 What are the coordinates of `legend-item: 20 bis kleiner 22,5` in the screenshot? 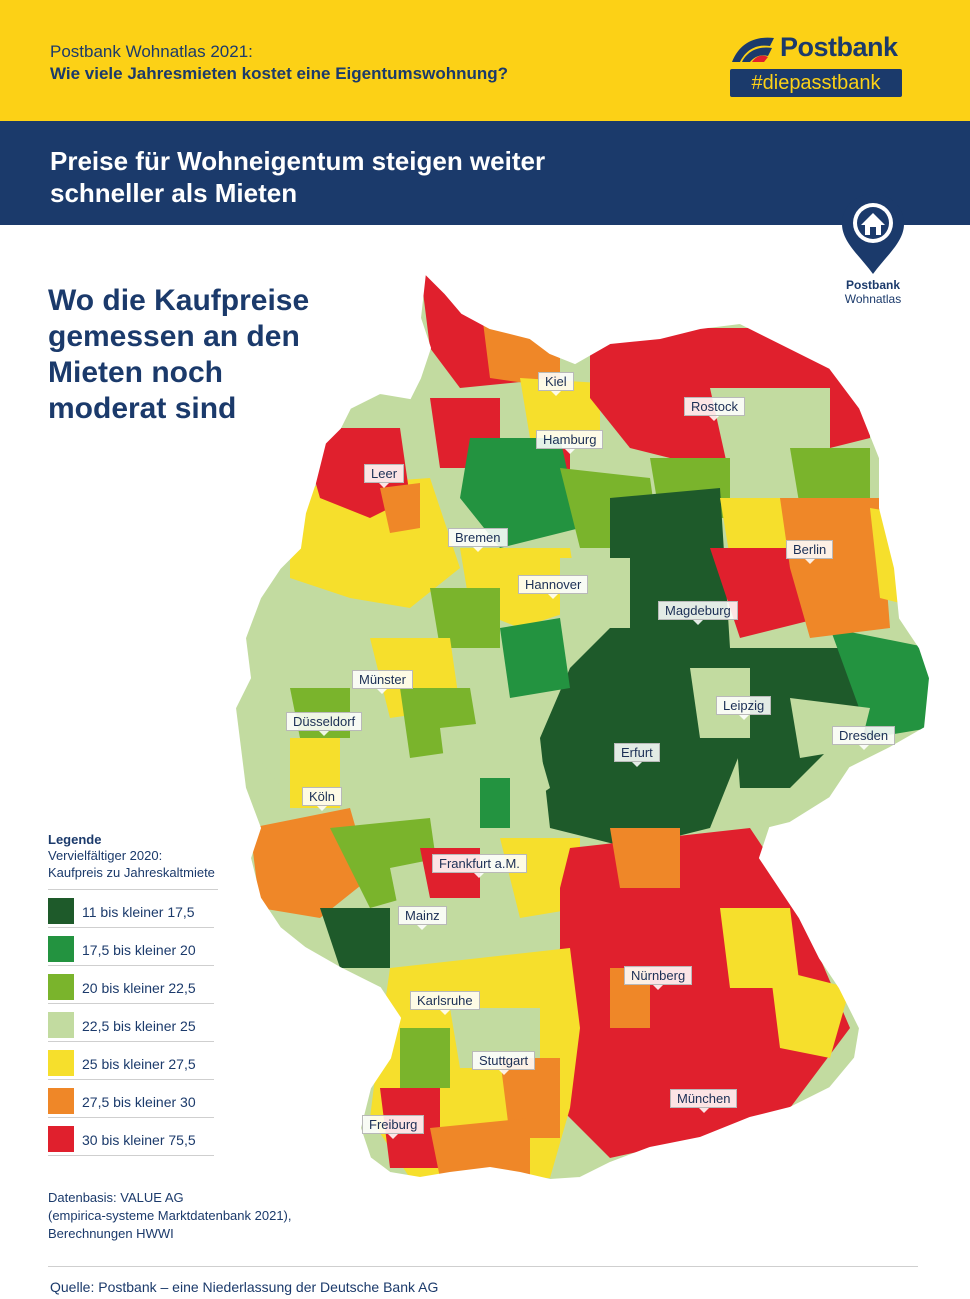 It's located at (131, 985).